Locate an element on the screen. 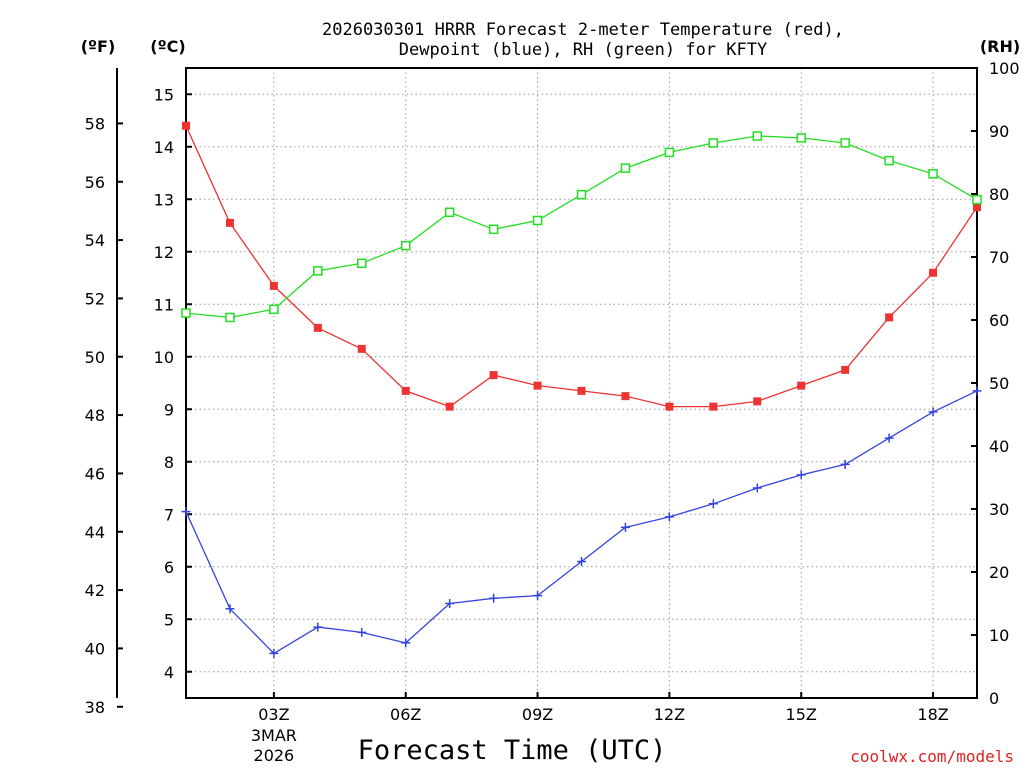  rh-tick-label: 10 is located at coordinates (999, 635).